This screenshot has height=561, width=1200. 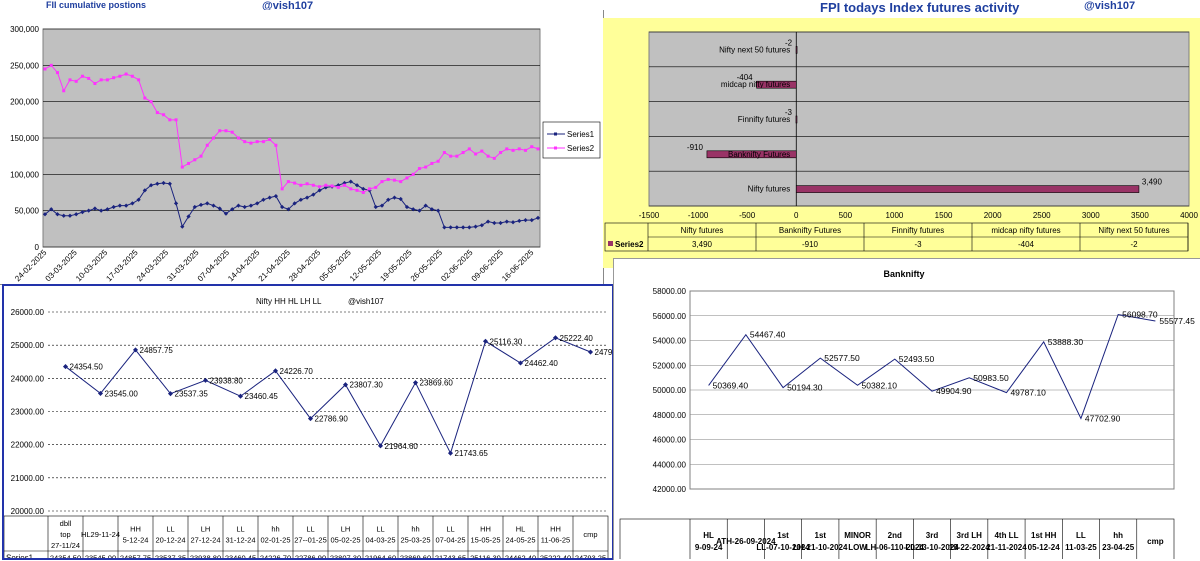 What do you see at coordinates (670, 316) in the screenshot?
I see `y-tick-label: 56000.00` at bounding box center [670, 316].